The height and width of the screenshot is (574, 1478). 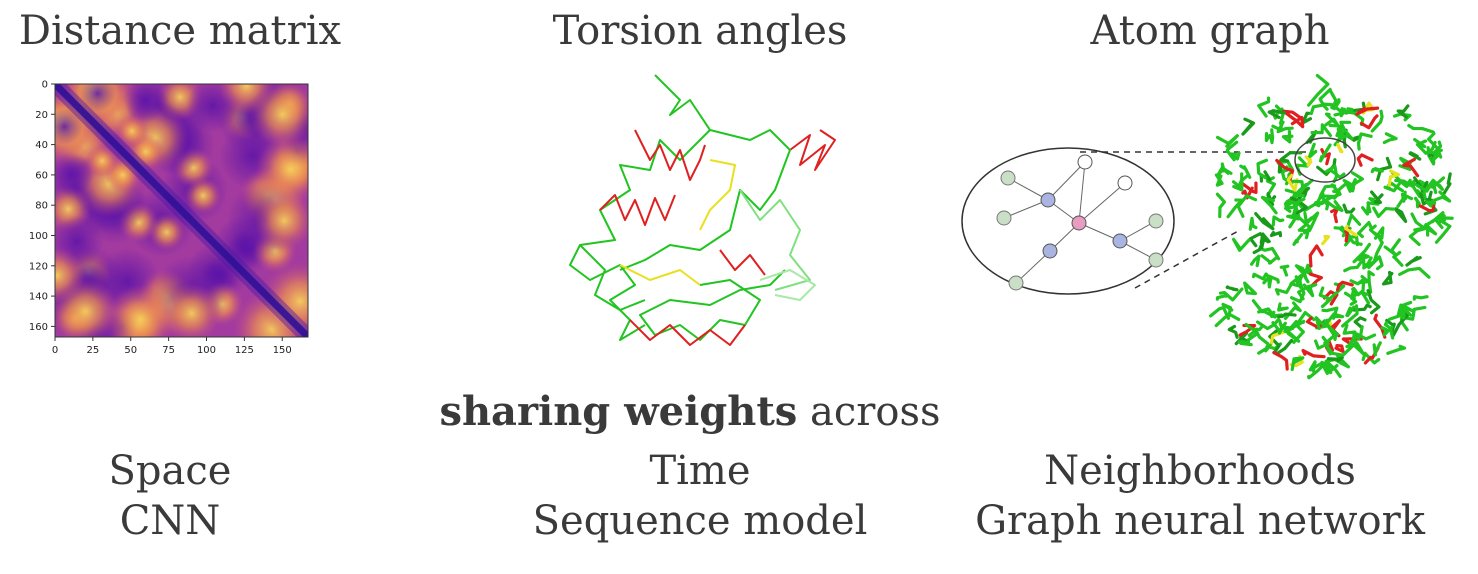 I want to click on sharing-weights-caption: sharing weights across, so click(x=690, y=411).